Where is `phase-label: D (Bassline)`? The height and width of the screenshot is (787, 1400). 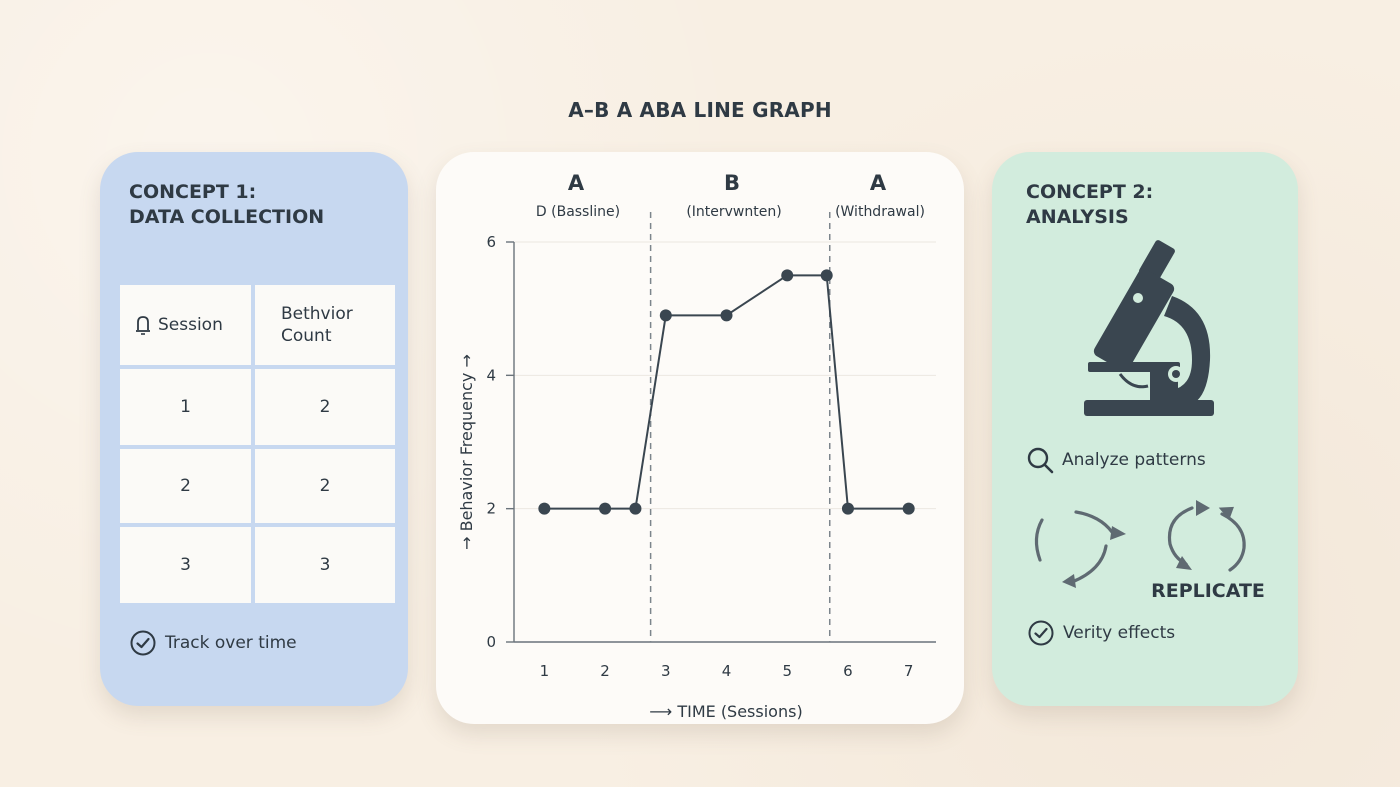 phase-label: D (Bassline) is located at coordinates (578, 212).